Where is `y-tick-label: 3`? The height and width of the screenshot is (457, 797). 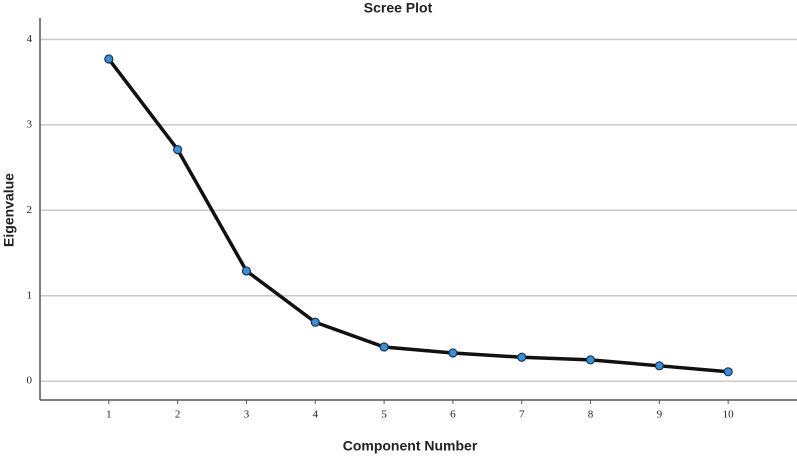
y-tick-label: 3 is located at coordinates (30, 124).